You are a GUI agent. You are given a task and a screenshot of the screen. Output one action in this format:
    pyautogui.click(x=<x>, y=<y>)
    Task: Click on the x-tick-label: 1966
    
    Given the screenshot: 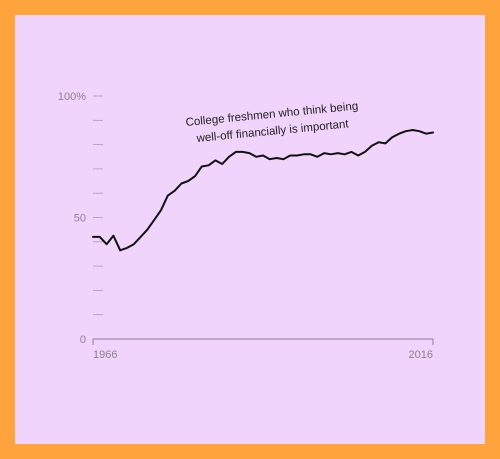 What is the action you would take?
    pyautogui.click(x=105, y=355)
    